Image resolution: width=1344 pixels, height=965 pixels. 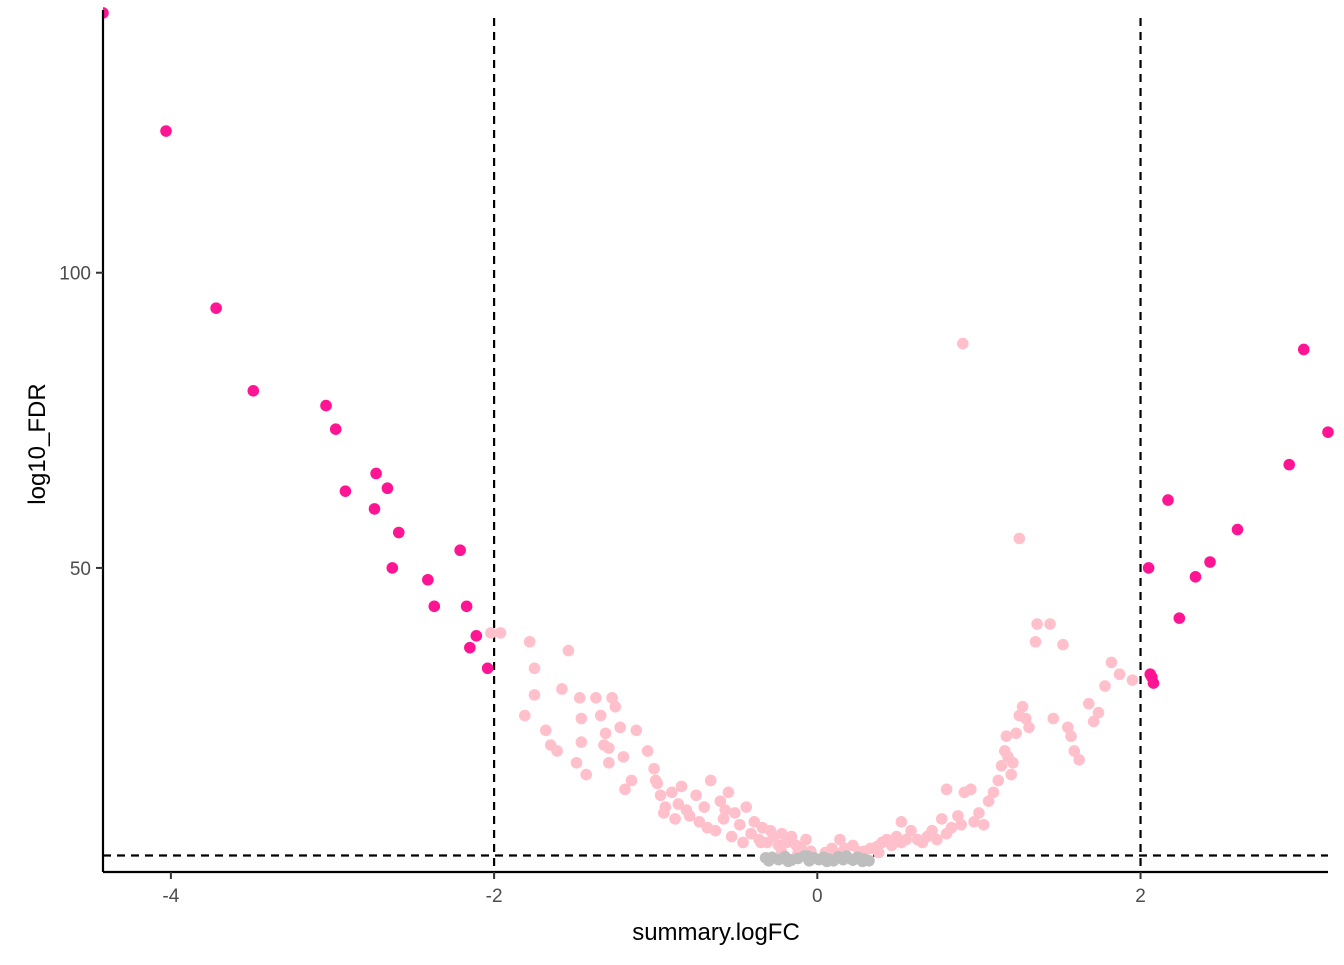 I want to click on y-axis-title: log10_FDR, so click(x=37, y=443).